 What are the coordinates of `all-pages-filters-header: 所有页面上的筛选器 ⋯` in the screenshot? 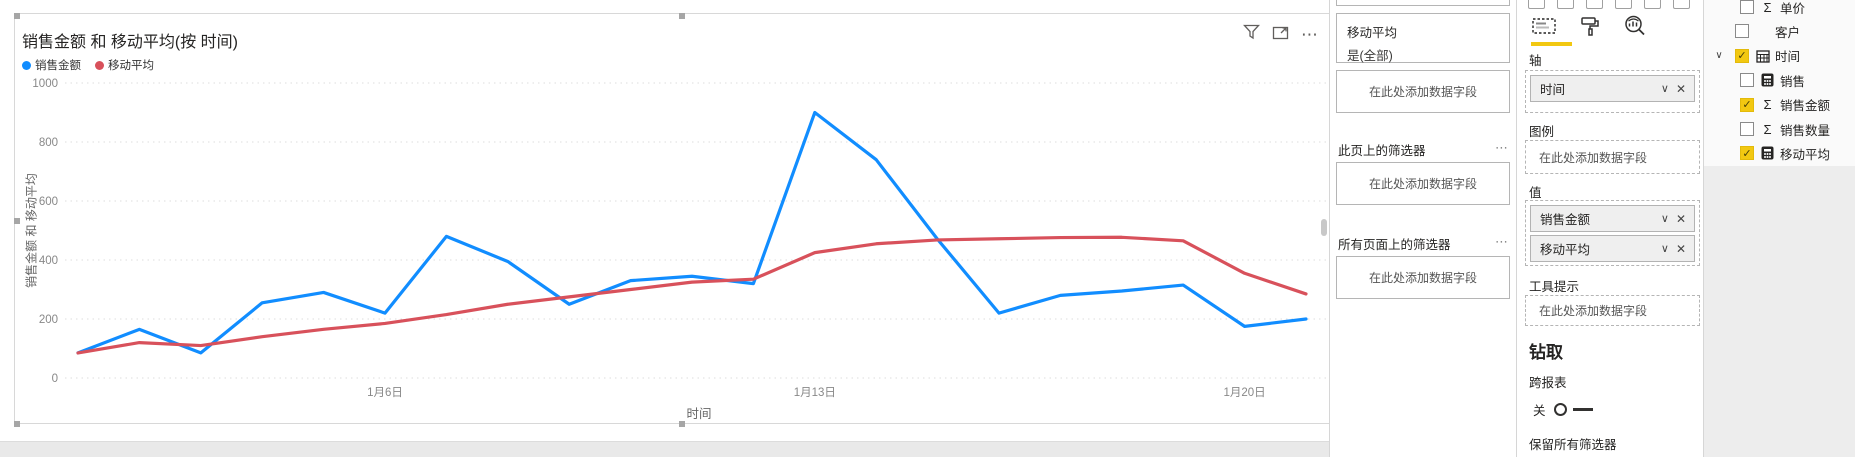 It's located at (1423, 243).